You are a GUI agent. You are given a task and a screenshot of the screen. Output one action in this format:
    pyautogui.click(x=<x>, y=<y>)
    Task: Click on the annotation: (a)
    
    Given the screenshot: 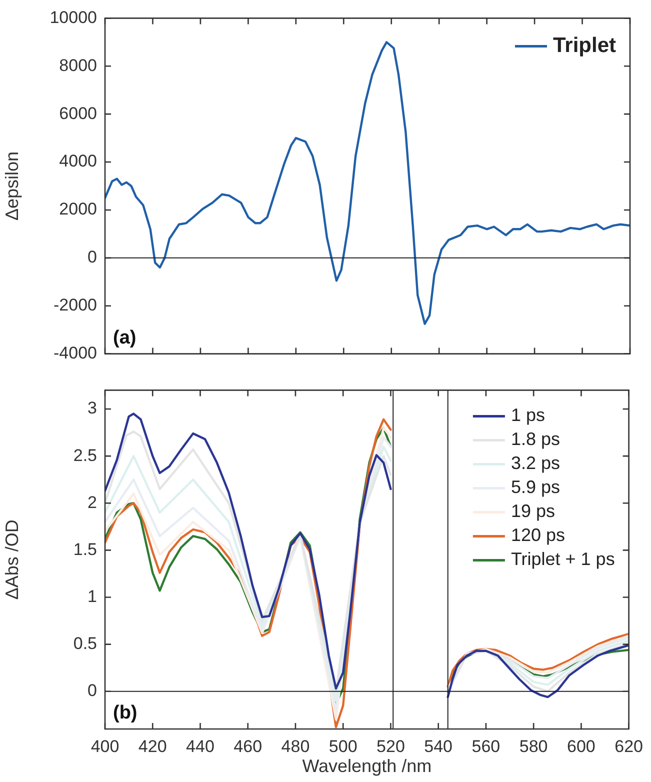 What is the action you would take?
    pyautogui.click(x=124, y=338)
    